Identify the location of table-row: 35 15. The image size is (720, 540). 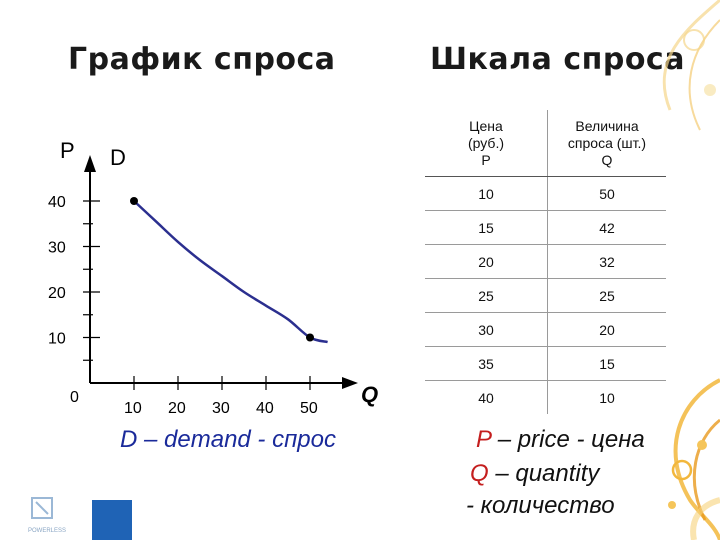
(545, 363).